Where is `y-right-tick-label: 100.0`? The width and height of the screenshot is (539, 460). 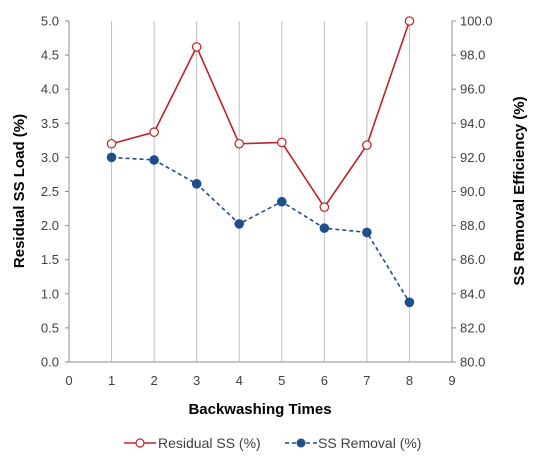
y-right-tick-label: 100.0 is located at coordinates (476, 21).